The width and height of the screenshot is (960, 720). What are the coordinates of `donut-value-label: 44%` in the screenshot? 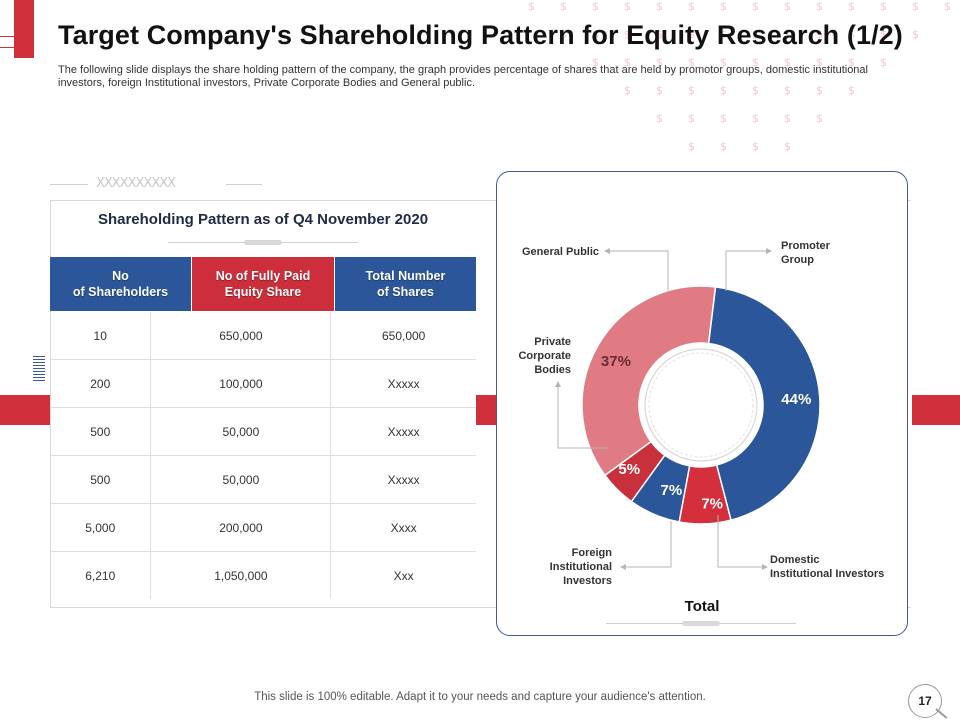 It's located at (796, 399).